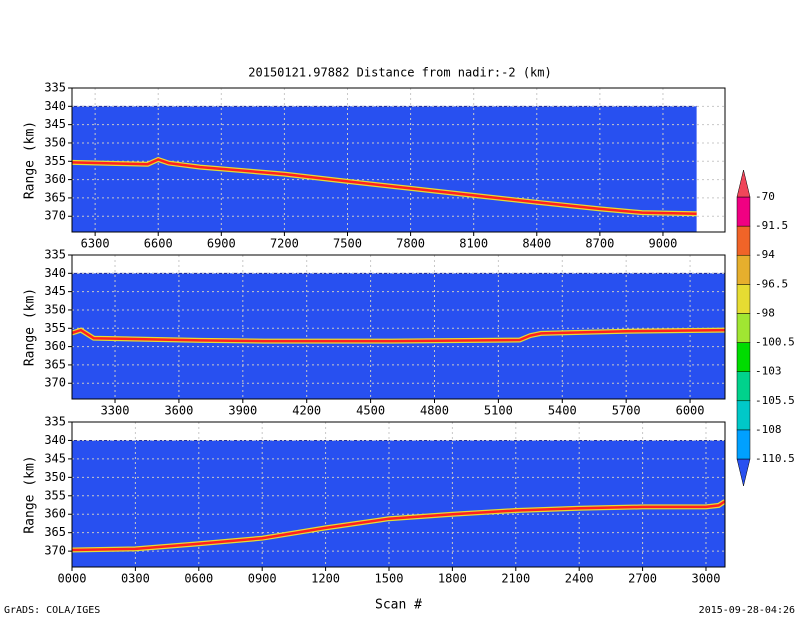 Image resolution: width=800 pixels, height=622 pixels. Describe the element at coordinates (95, 244) in the screenshot. I see `x-tick-label: 6300` at that location.